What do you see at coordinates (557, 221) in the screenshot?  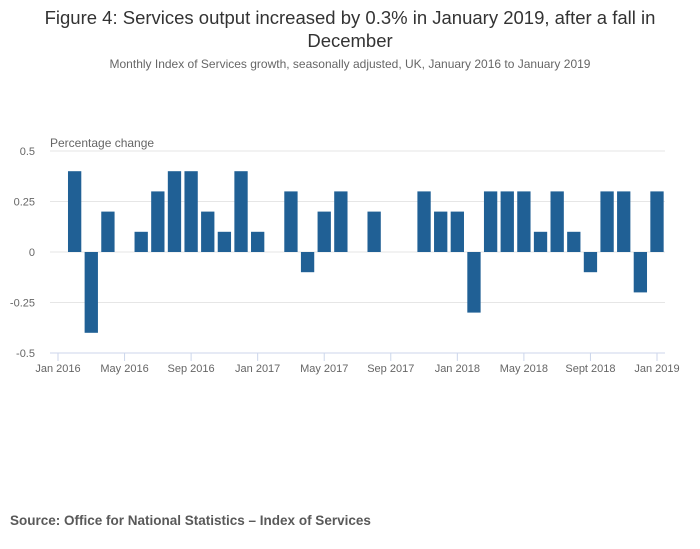 I see `bar-jul-2018` at bounding box center [557, 221].